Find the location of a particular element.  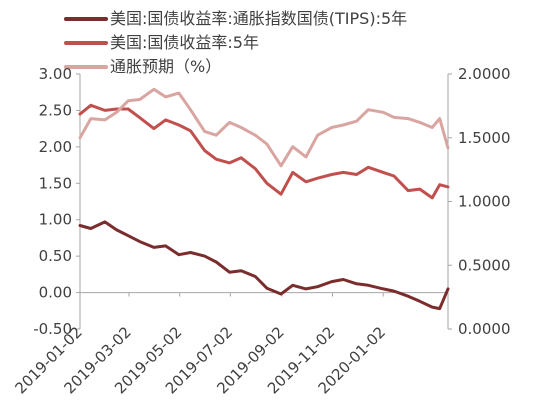

right-tick-label: 2.0000 is located at coordinates (484, 74).